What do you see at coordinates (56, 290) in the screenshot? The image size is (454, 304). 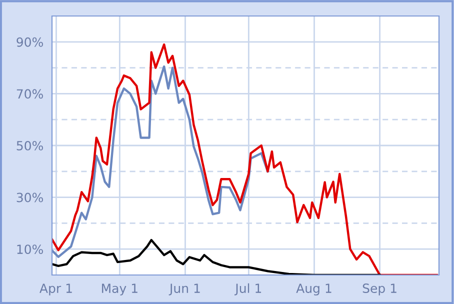 I see `x-tick-label: Apr 1` at bounding box center [56, 290].